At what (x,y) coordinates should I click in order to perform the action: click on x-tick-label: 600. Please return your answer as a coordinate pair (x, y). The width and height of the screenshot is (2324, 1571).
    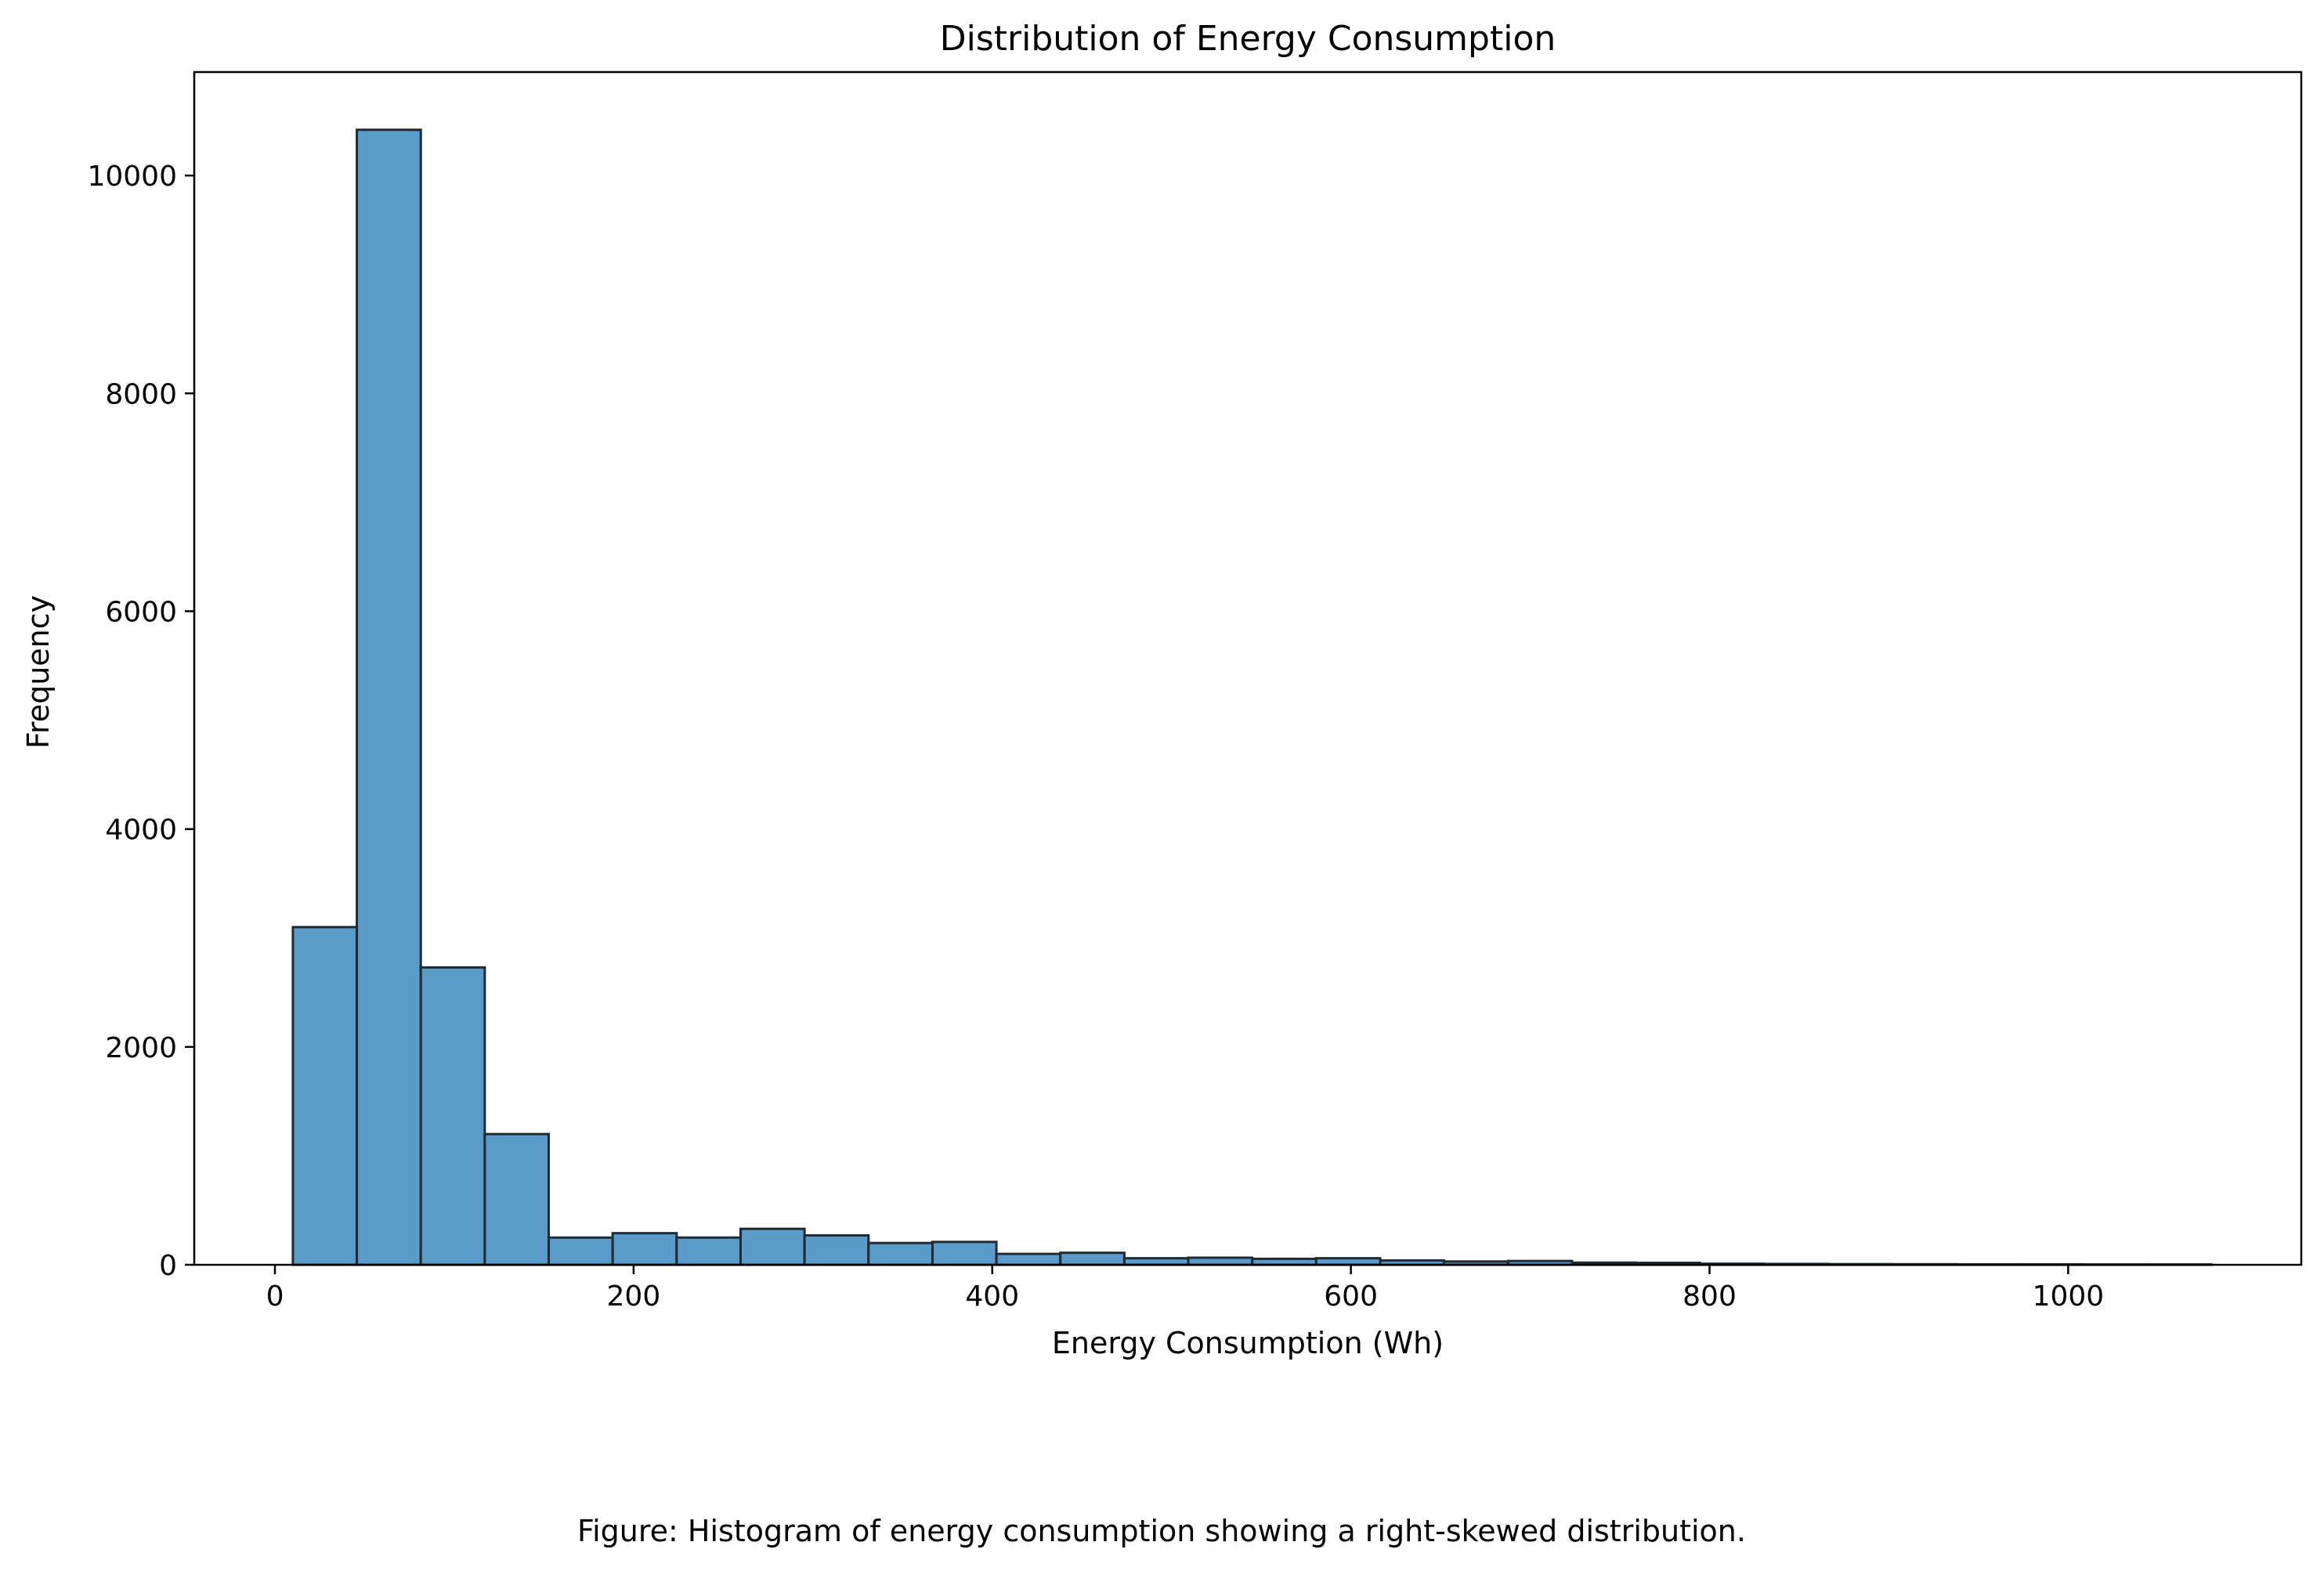
    Looking at the image, I should click on (1351, 1296).